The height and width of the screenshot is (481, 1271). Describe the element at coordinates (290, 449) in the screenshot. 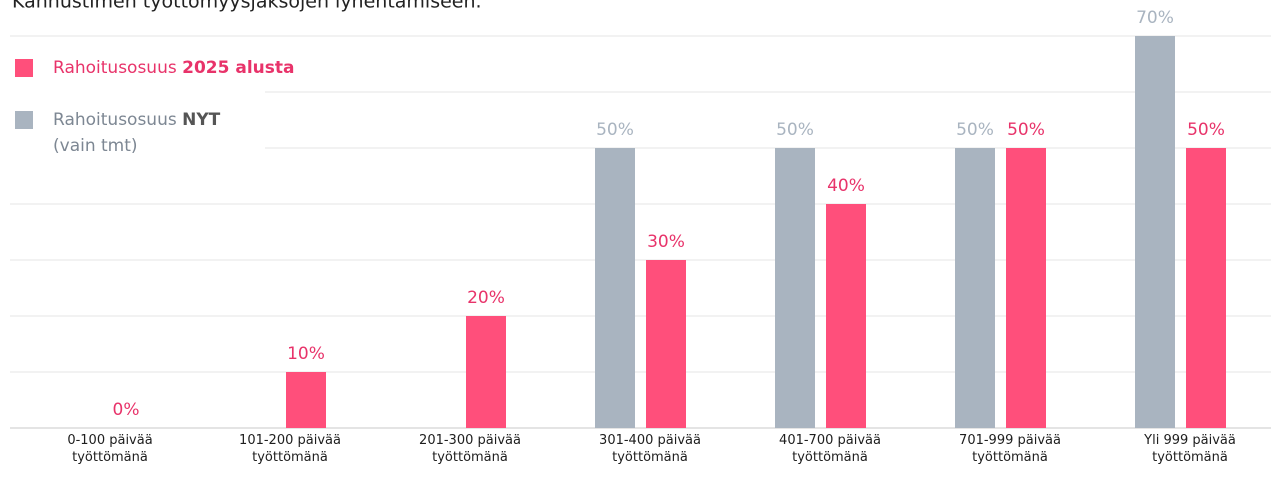

I see `x-tick-label: 101-200 päivää työttömänä` at that location.